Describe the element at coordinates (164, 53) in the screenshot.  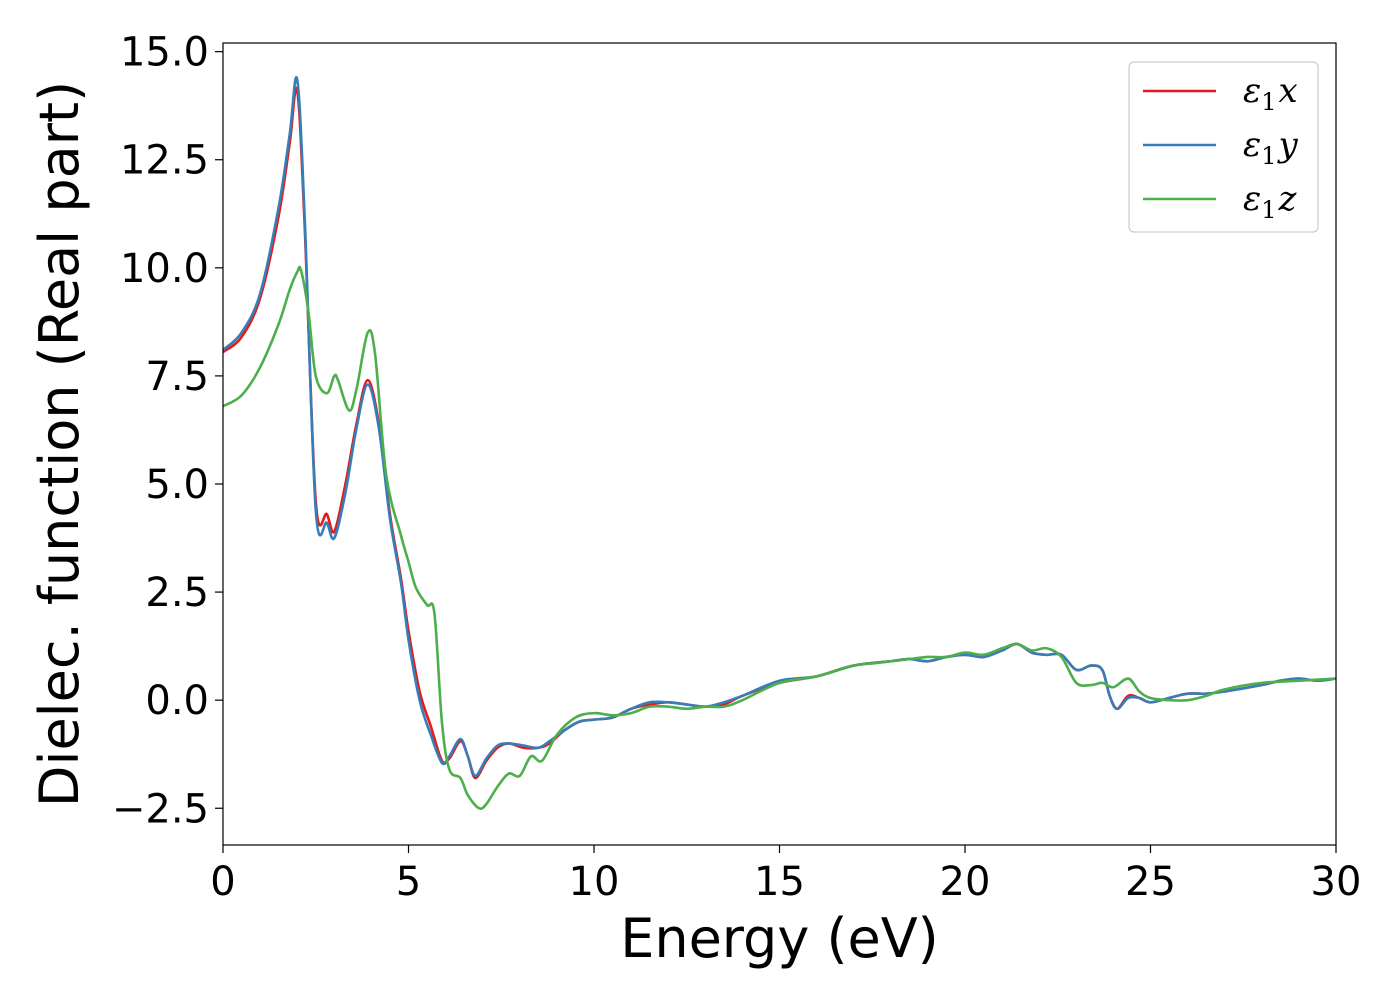
I see `y-tick-label: 15.0` at that location.